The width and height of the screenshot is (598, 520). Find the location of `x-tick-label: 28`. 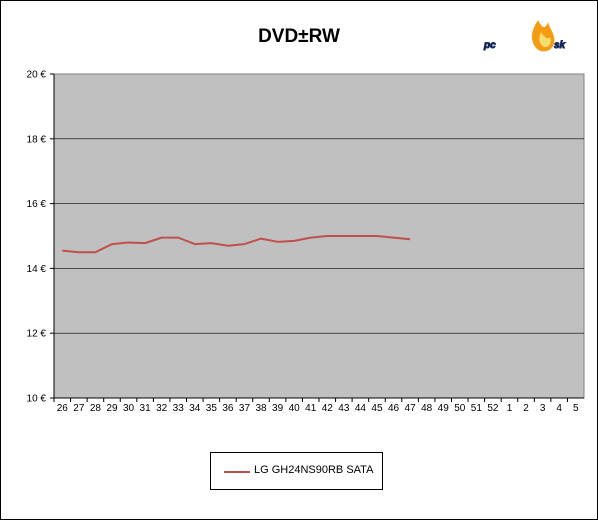

x-tick-label: 28 is located at coordinates (96, 408).